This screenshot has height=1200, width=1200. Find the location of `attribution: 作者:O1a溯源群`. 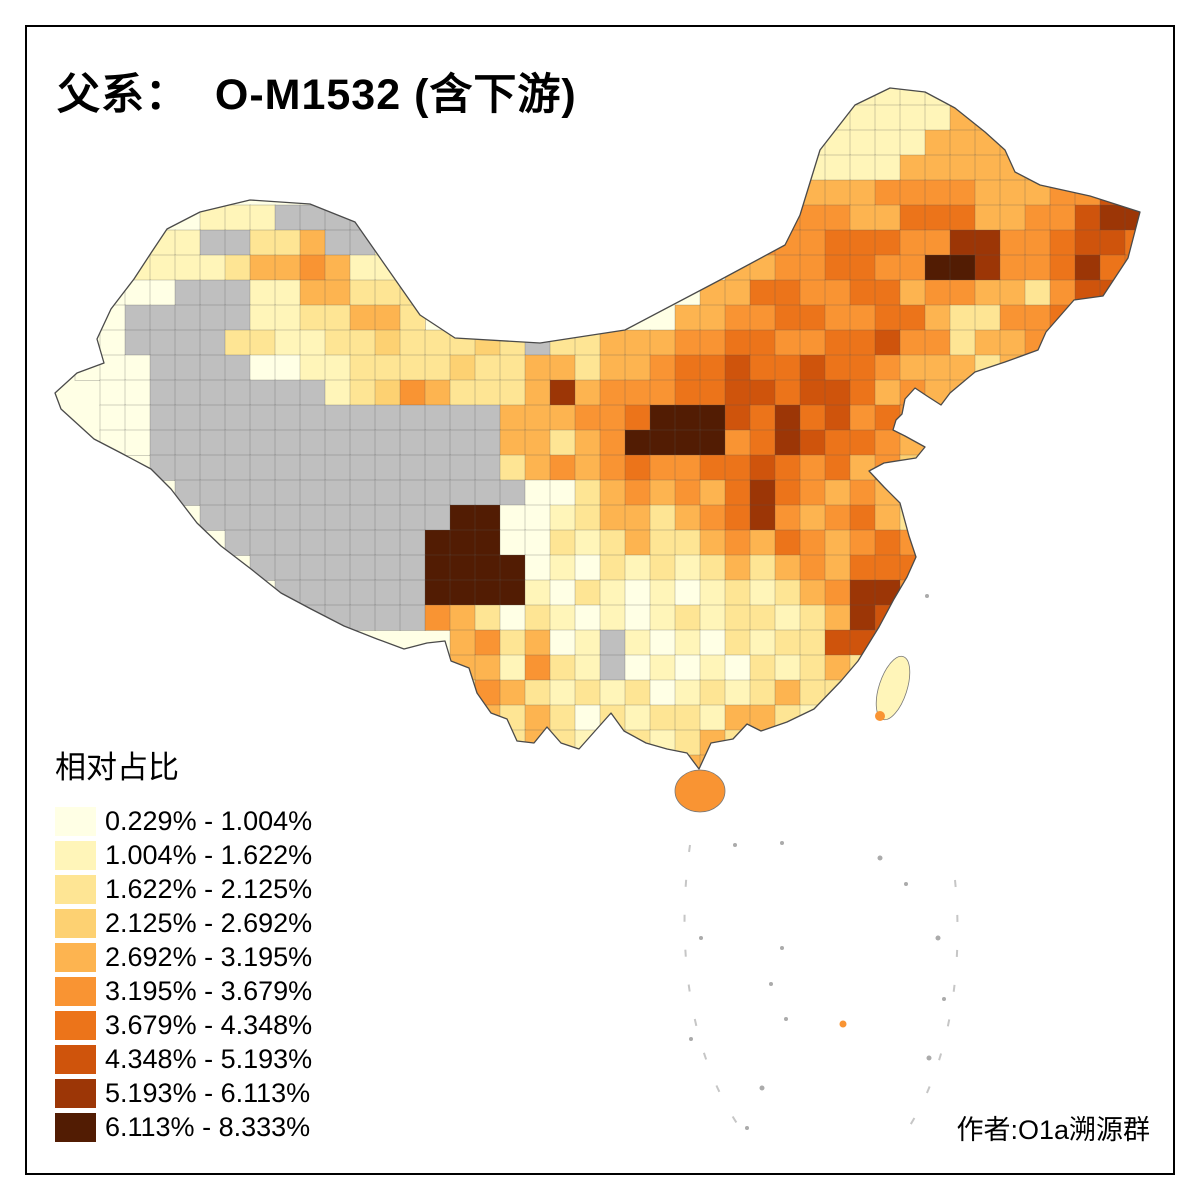

attribution: 作者:O1a溯源群 is located at coordinates (1053, 1130).